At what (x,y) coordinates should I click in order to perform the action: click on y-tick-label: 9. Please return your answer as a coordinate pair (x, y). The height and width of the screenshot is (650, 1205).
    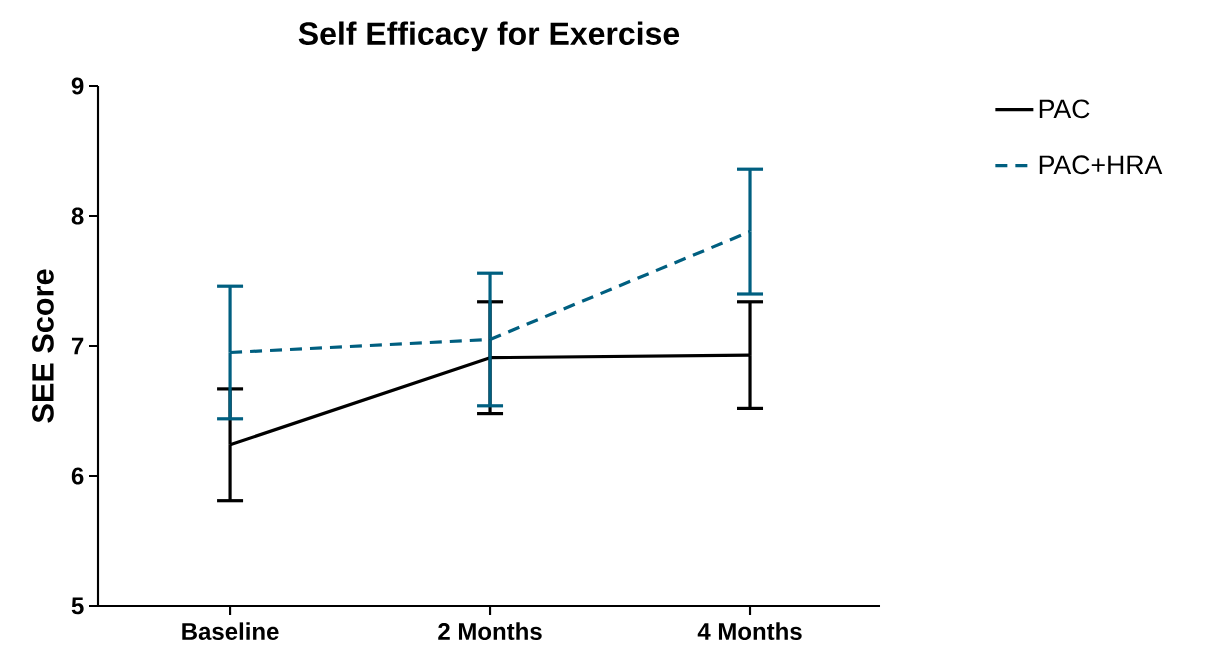
    Looking at the image, I should click on (77, 86).